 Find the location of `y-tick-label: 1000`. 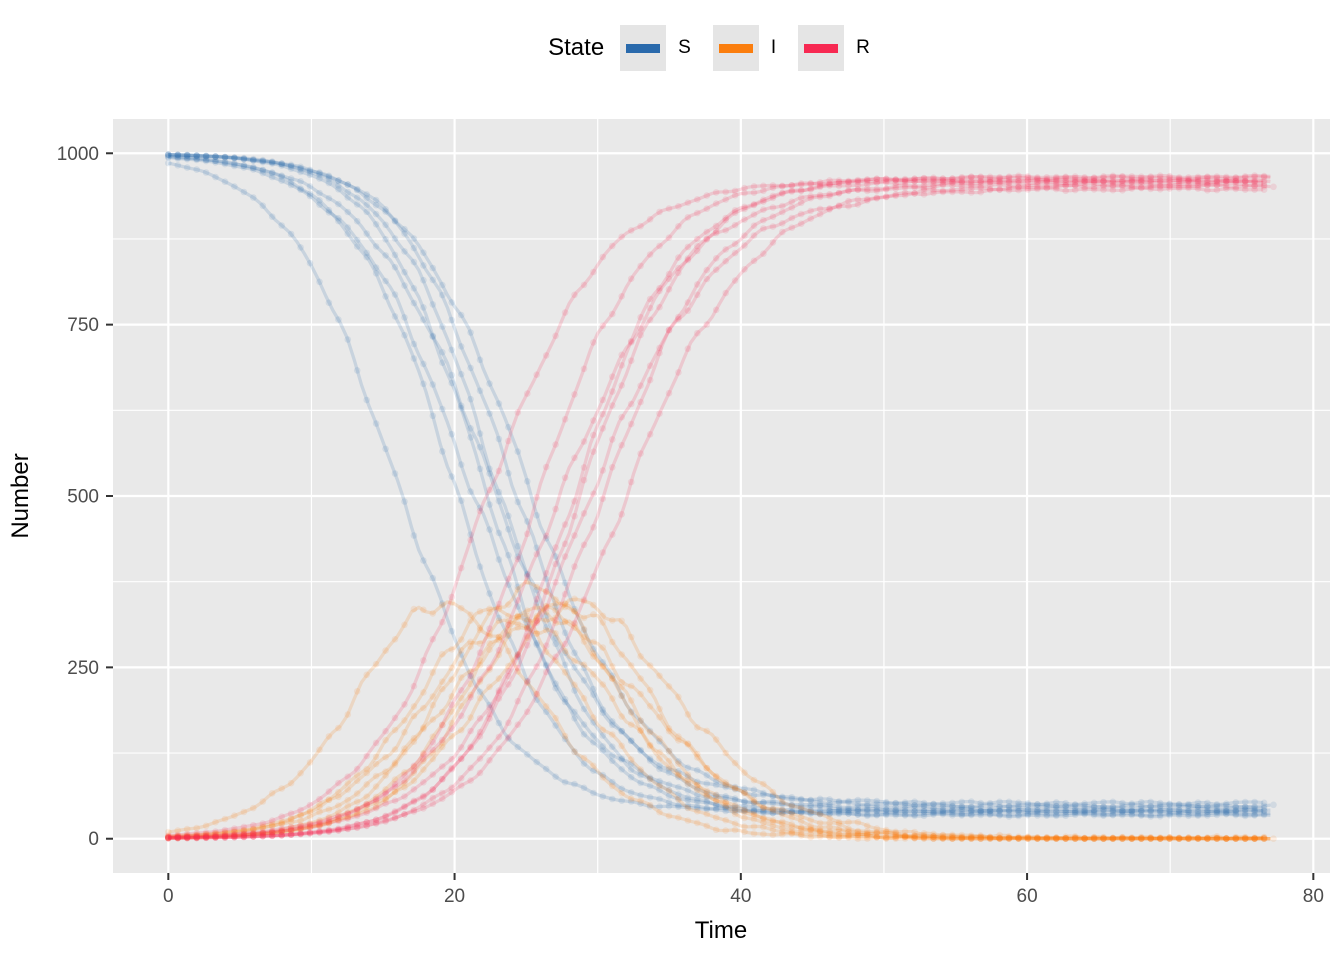

y-tick-label: 1000 is located at coordinates (78, 154).